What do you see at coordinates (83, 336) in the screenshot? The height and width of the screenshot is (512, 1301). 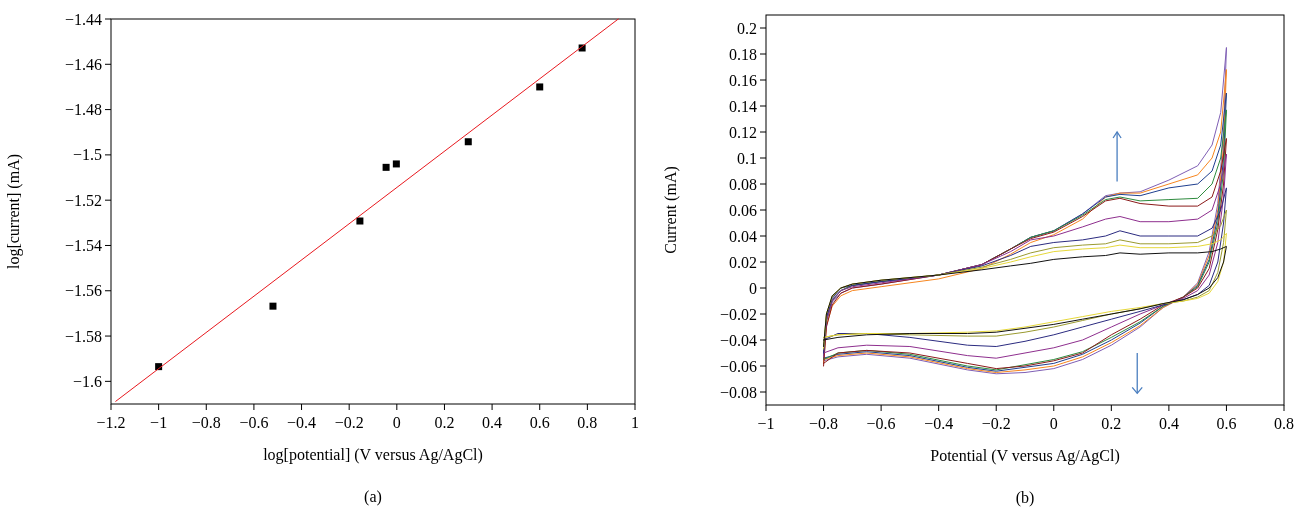 I see `y-tick-label: −1.58` at bounding box center [83, 336].